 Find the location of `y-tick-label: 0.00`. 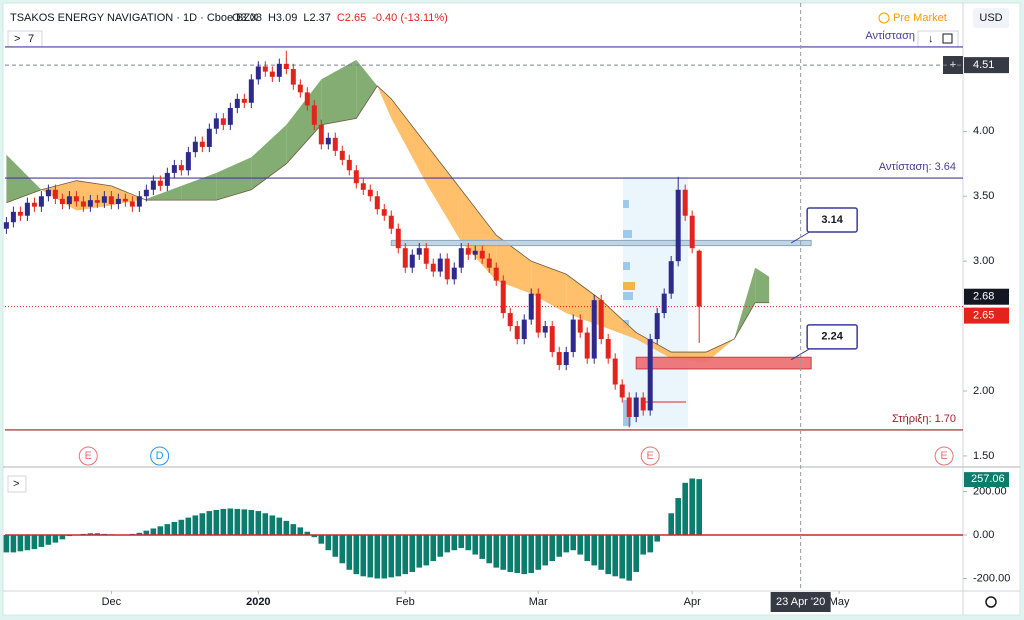

y-tick-label: 0.00 is located at coordinates (983, 535).